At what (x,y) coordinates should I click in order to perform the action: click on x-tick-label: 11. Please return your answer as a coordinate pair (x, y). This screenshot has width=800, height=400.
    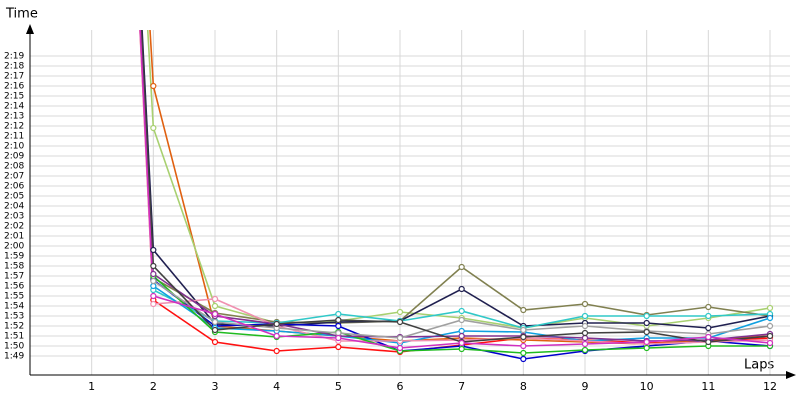
    Looking at the image, I should click on (708, 386).